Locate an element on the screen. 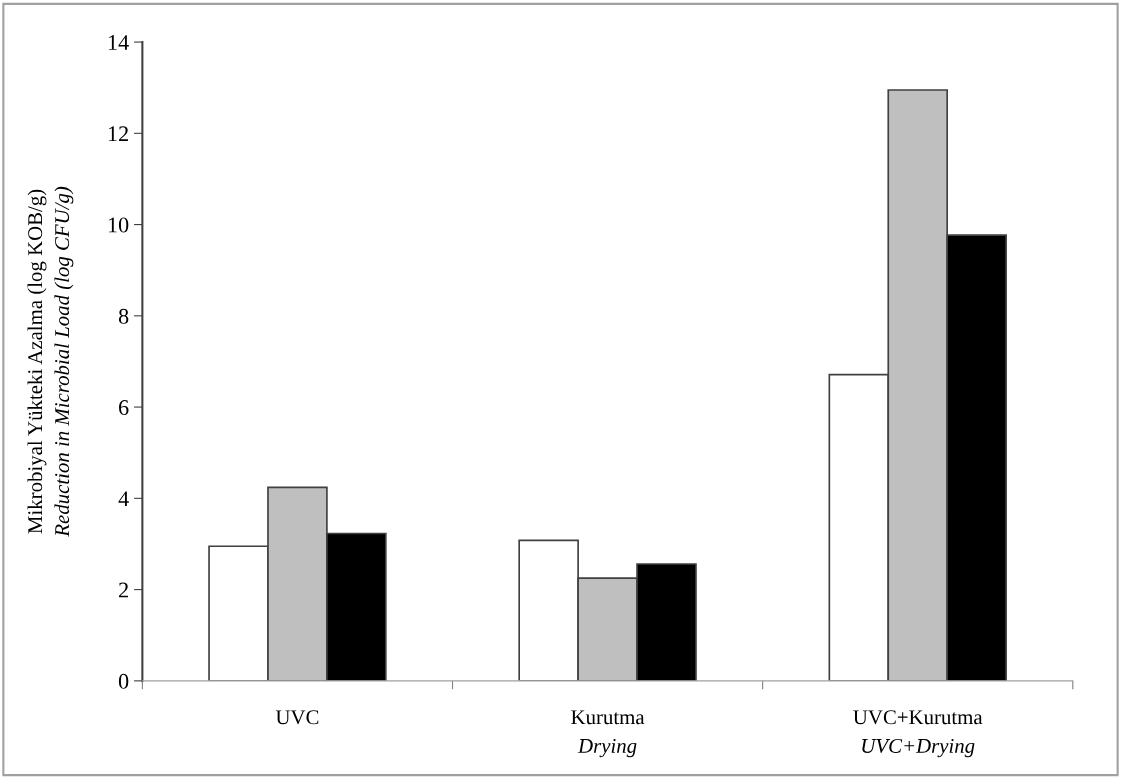 The image size is (1121, 779). x-tick-label: UVC+Kurutma UVC+Drying is located at coordinates (918, 734).